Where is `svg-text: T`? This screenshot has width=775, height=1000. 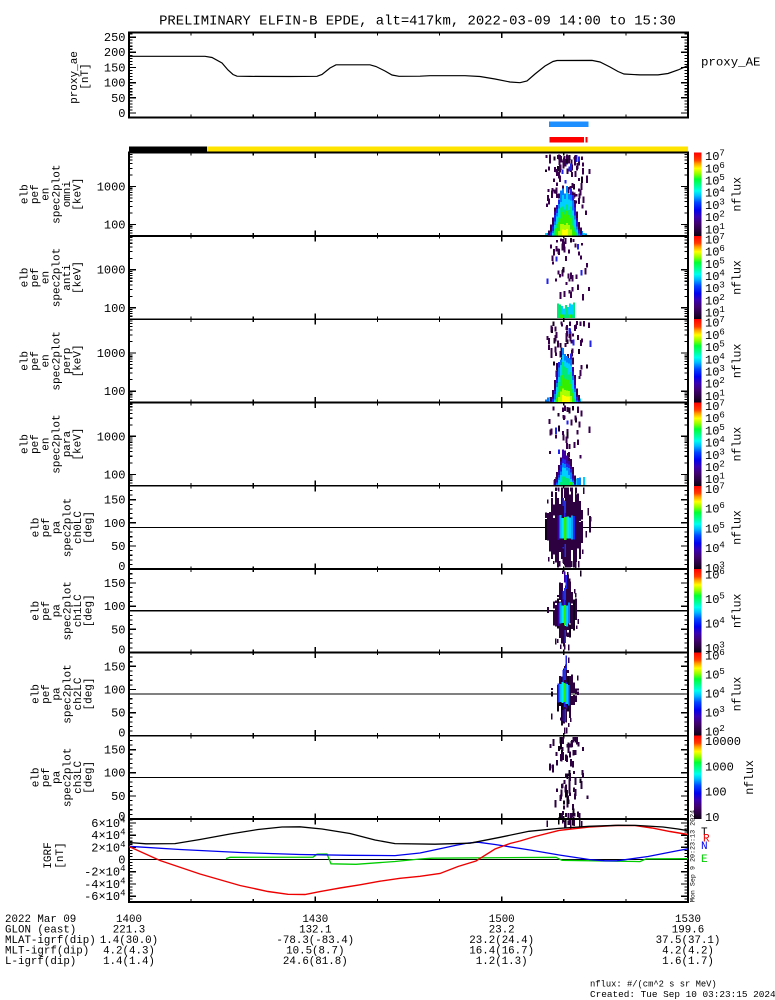 svg-text: T is located at coordinates (704, 833).